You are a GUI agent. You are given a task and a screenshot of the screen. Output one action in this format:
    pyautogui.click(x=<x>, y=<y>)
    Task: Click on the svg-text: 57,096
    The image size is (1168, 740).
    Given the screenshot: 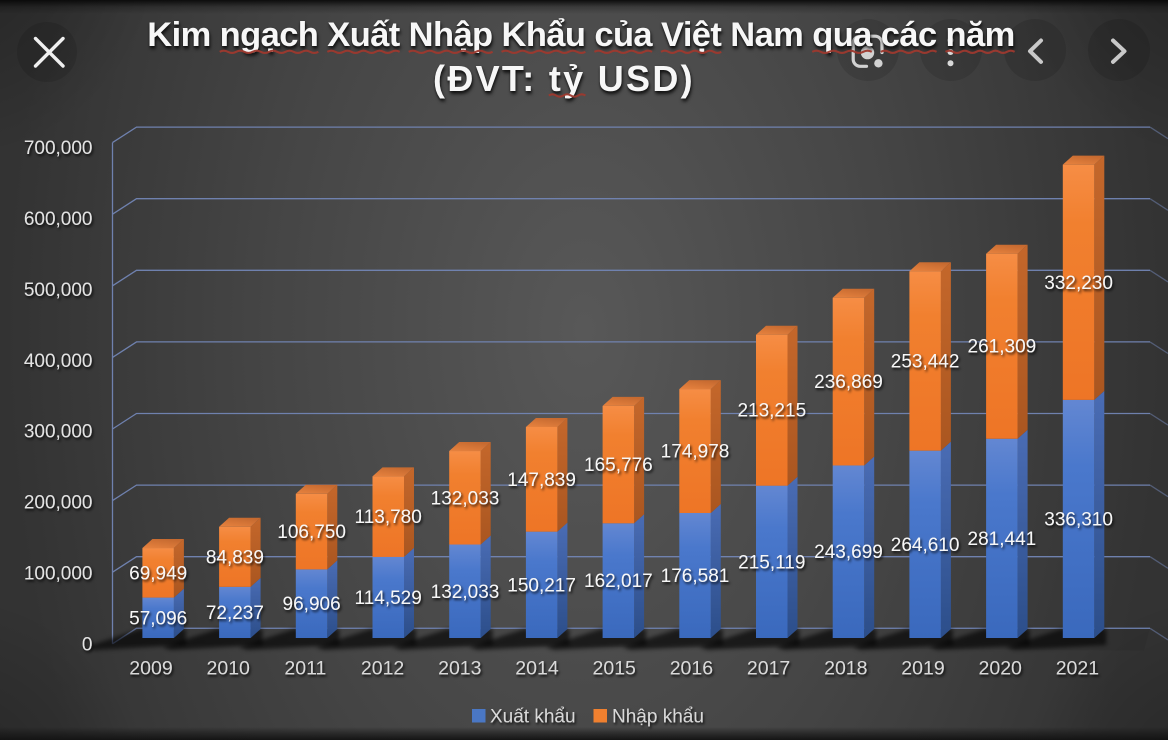 What is the action you would take?
    pyautogui.click(x=158, y=618)
    